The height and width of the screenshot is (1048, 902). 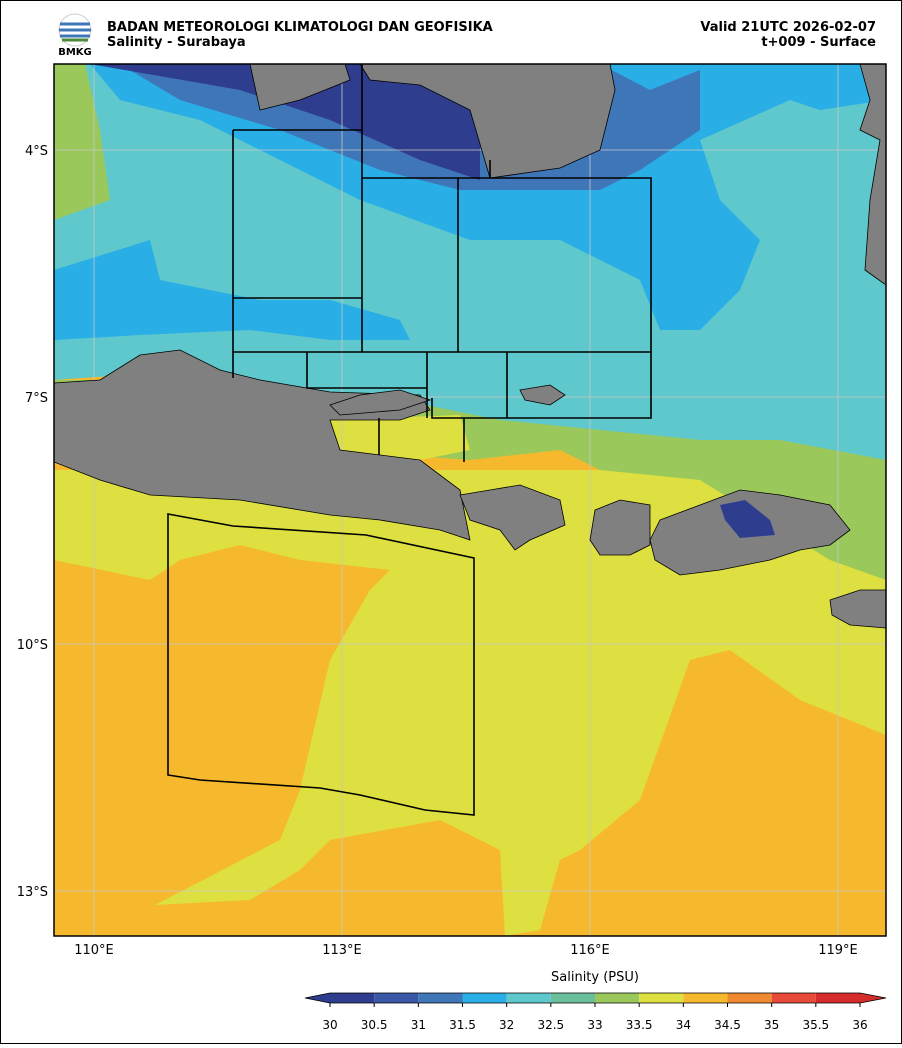 I want to click on colorbar-extend-high, so click(x=873, y=998).